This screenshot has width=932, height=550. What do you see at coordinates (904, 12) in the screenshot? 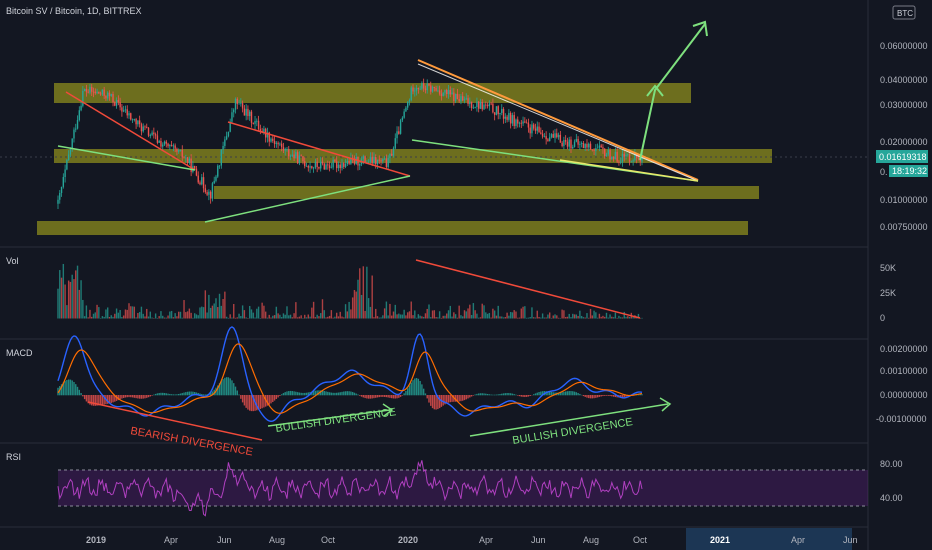
I see `currency-badge` at bounding box center [904, 12].